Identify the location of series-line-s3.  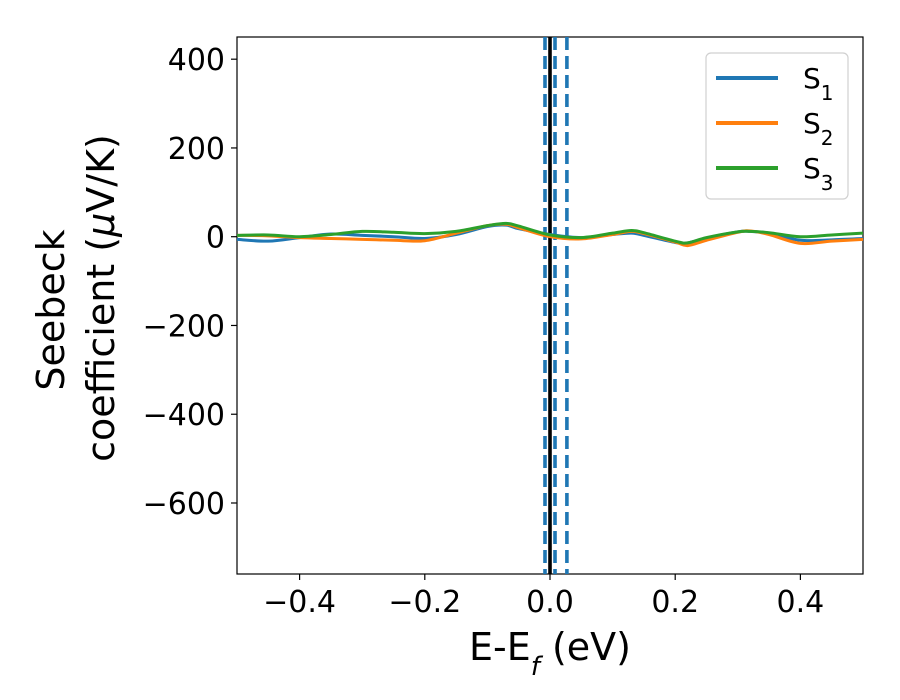
(550, 233).